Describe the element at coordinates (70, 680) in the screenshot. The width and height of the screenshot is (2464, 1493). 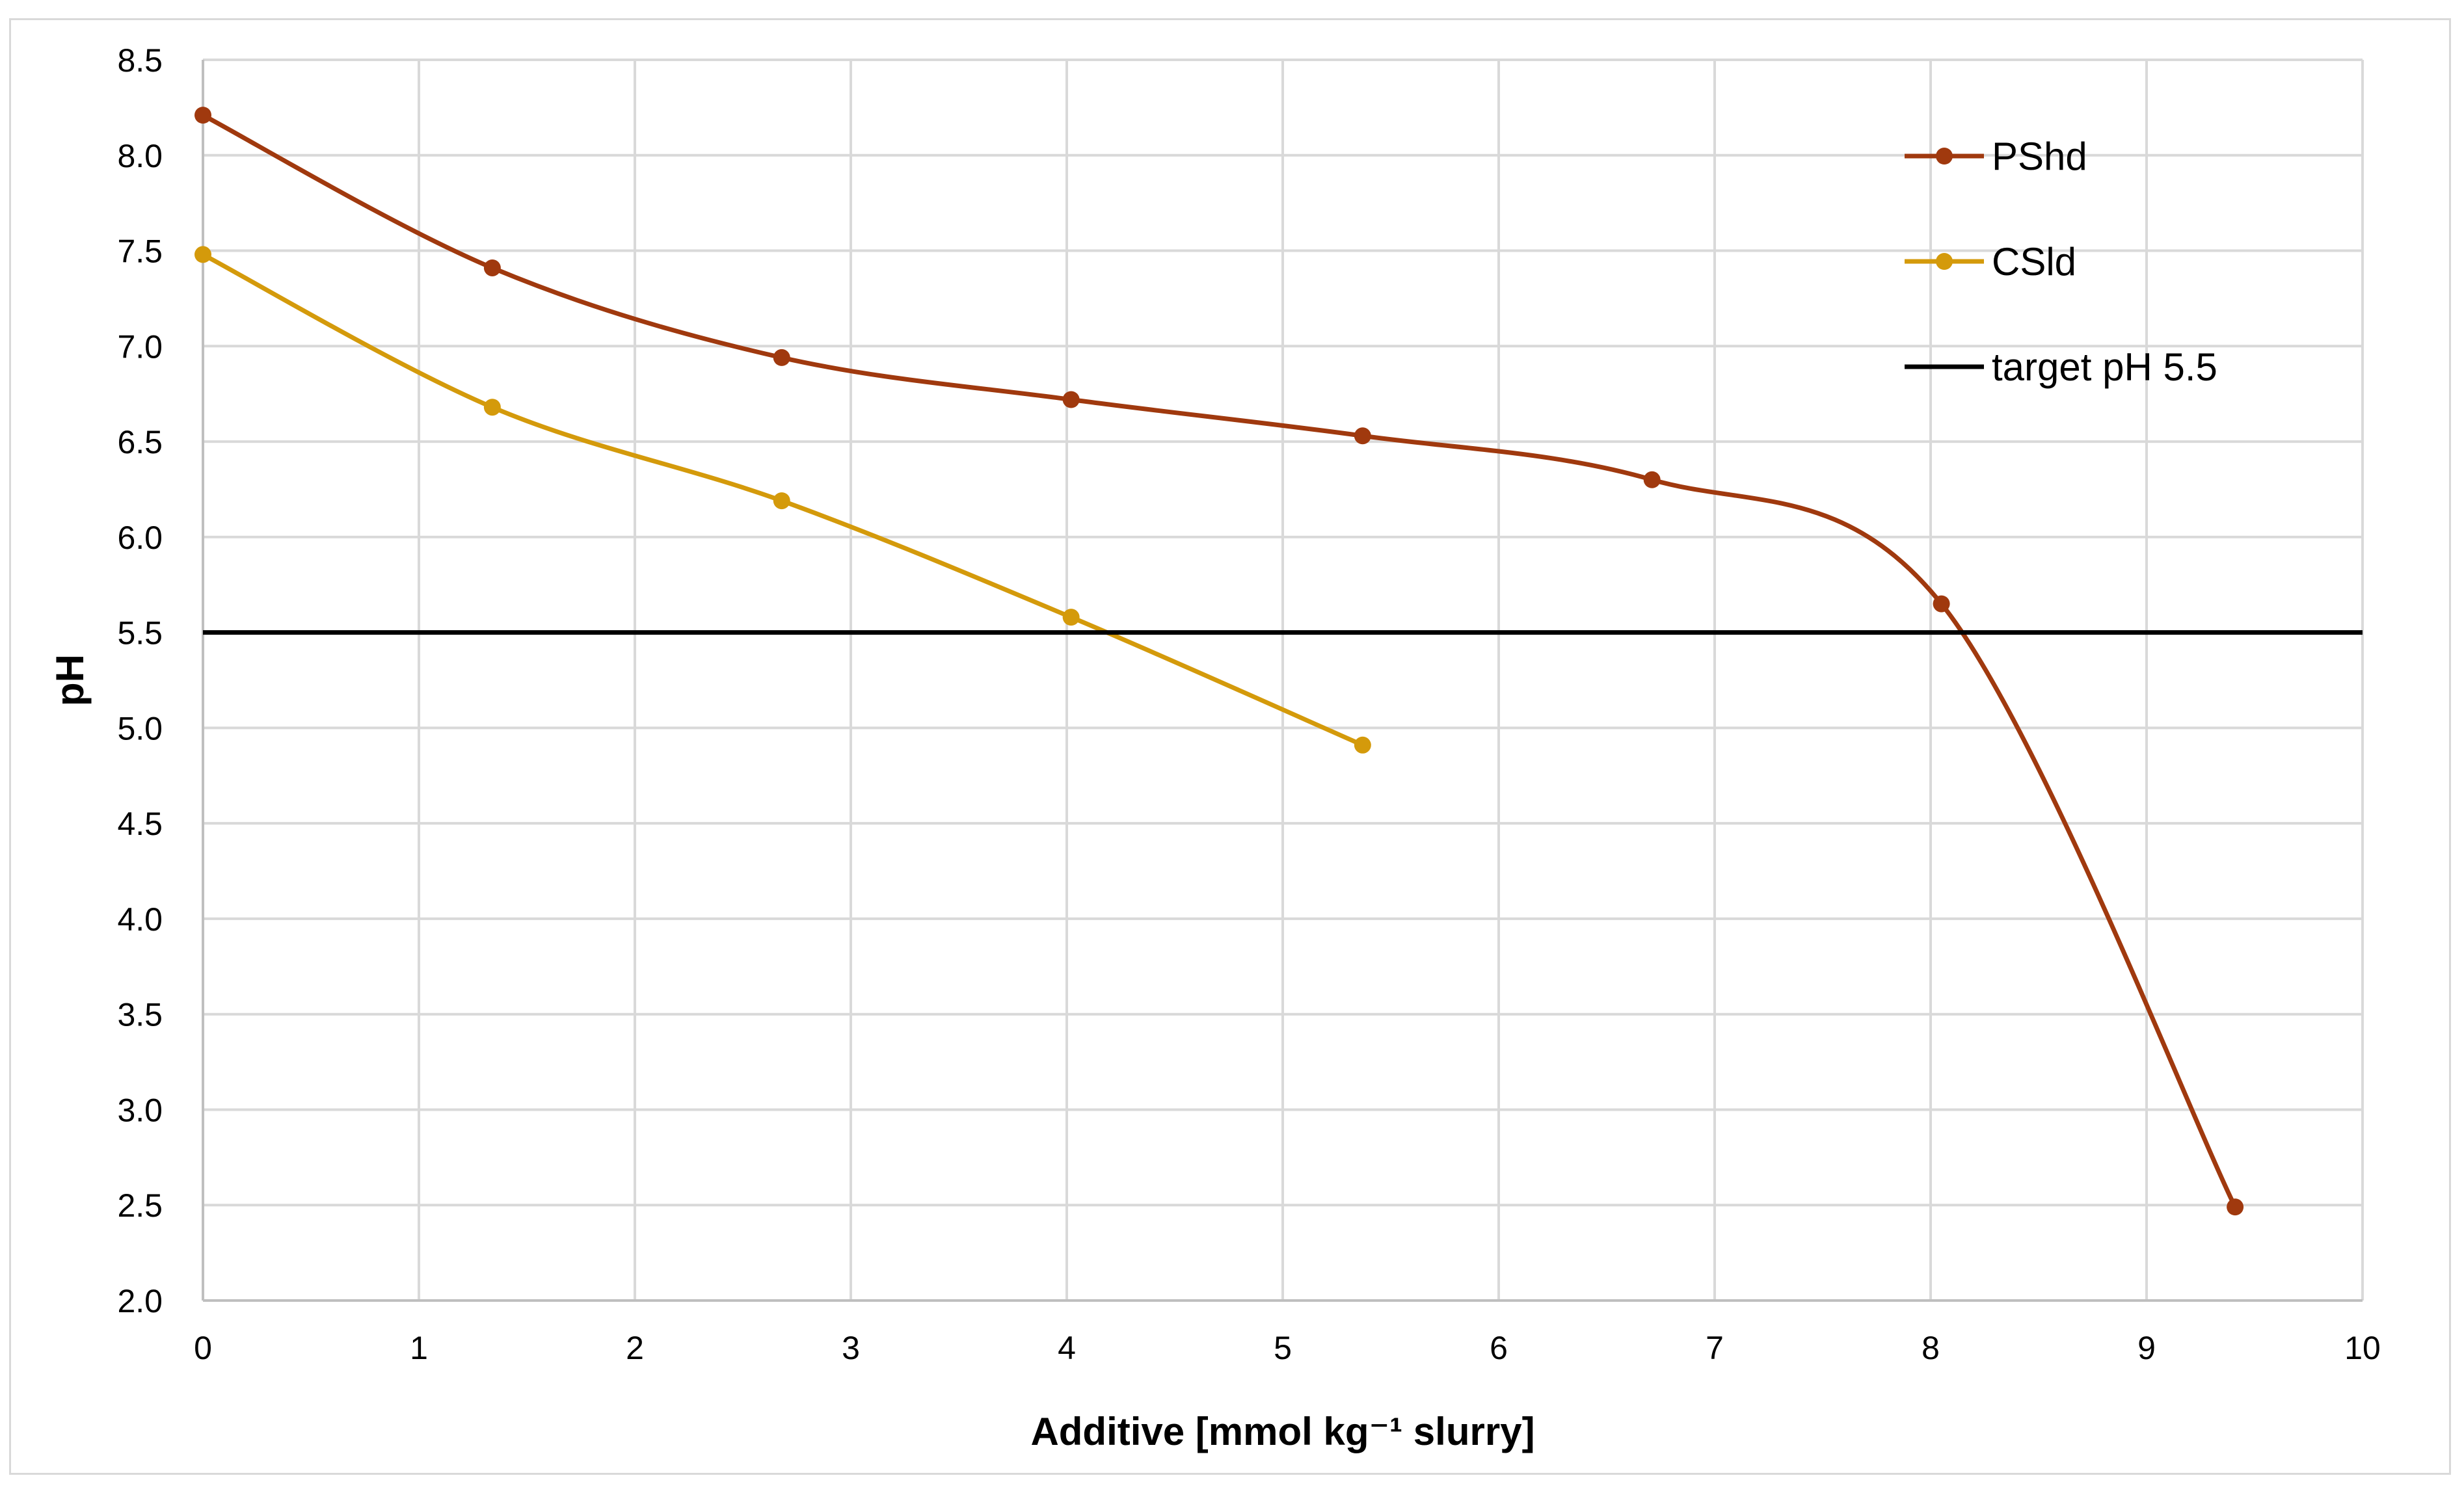
I see `y-axis-title: pH` at that location.